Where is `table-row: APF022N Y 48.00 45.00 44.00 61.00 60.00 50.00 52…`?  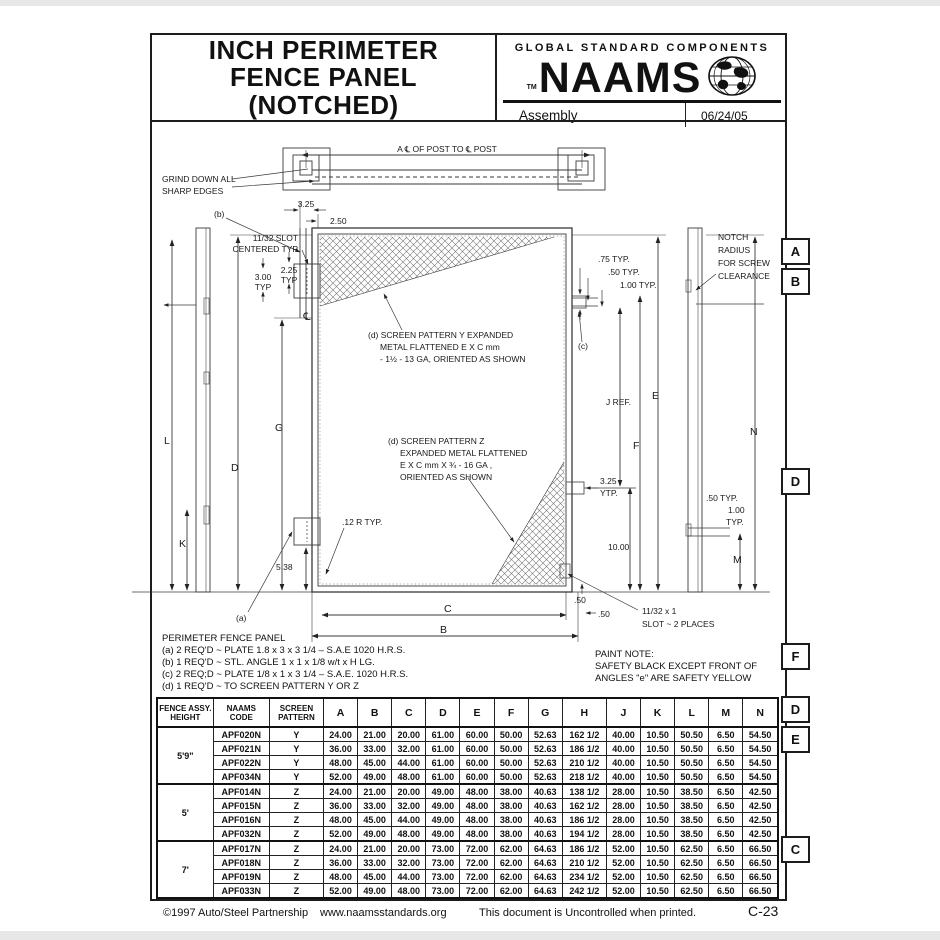
table-row: APF022N Y 48.00 45.00 44.00 61.00 60.00 50.00 52… is located at coordinates (468, 762).